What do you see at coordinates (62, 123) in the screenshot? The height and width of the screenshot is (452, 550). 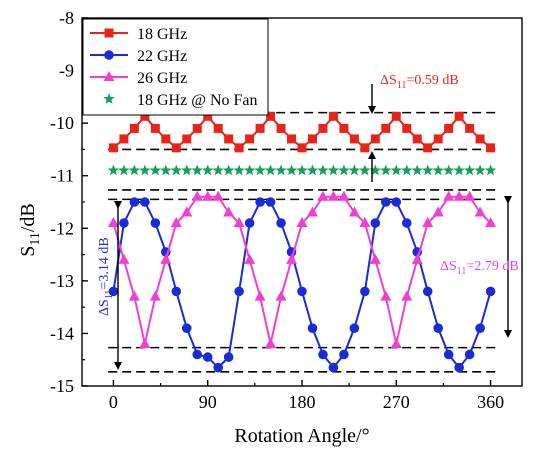 I see `y-tick-label: -10` at bounding box center [62, 123].